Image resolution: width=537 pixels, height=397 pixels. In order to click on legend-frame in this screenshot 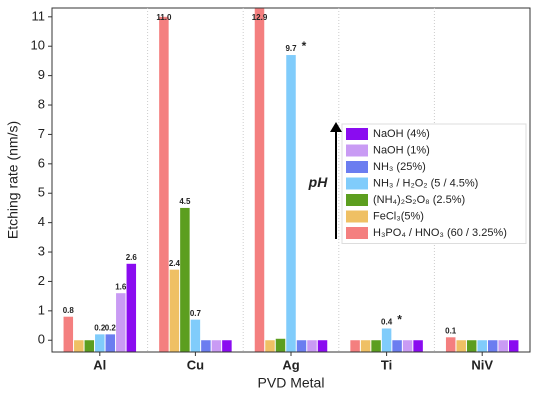, I will do `click(434, 183)`.